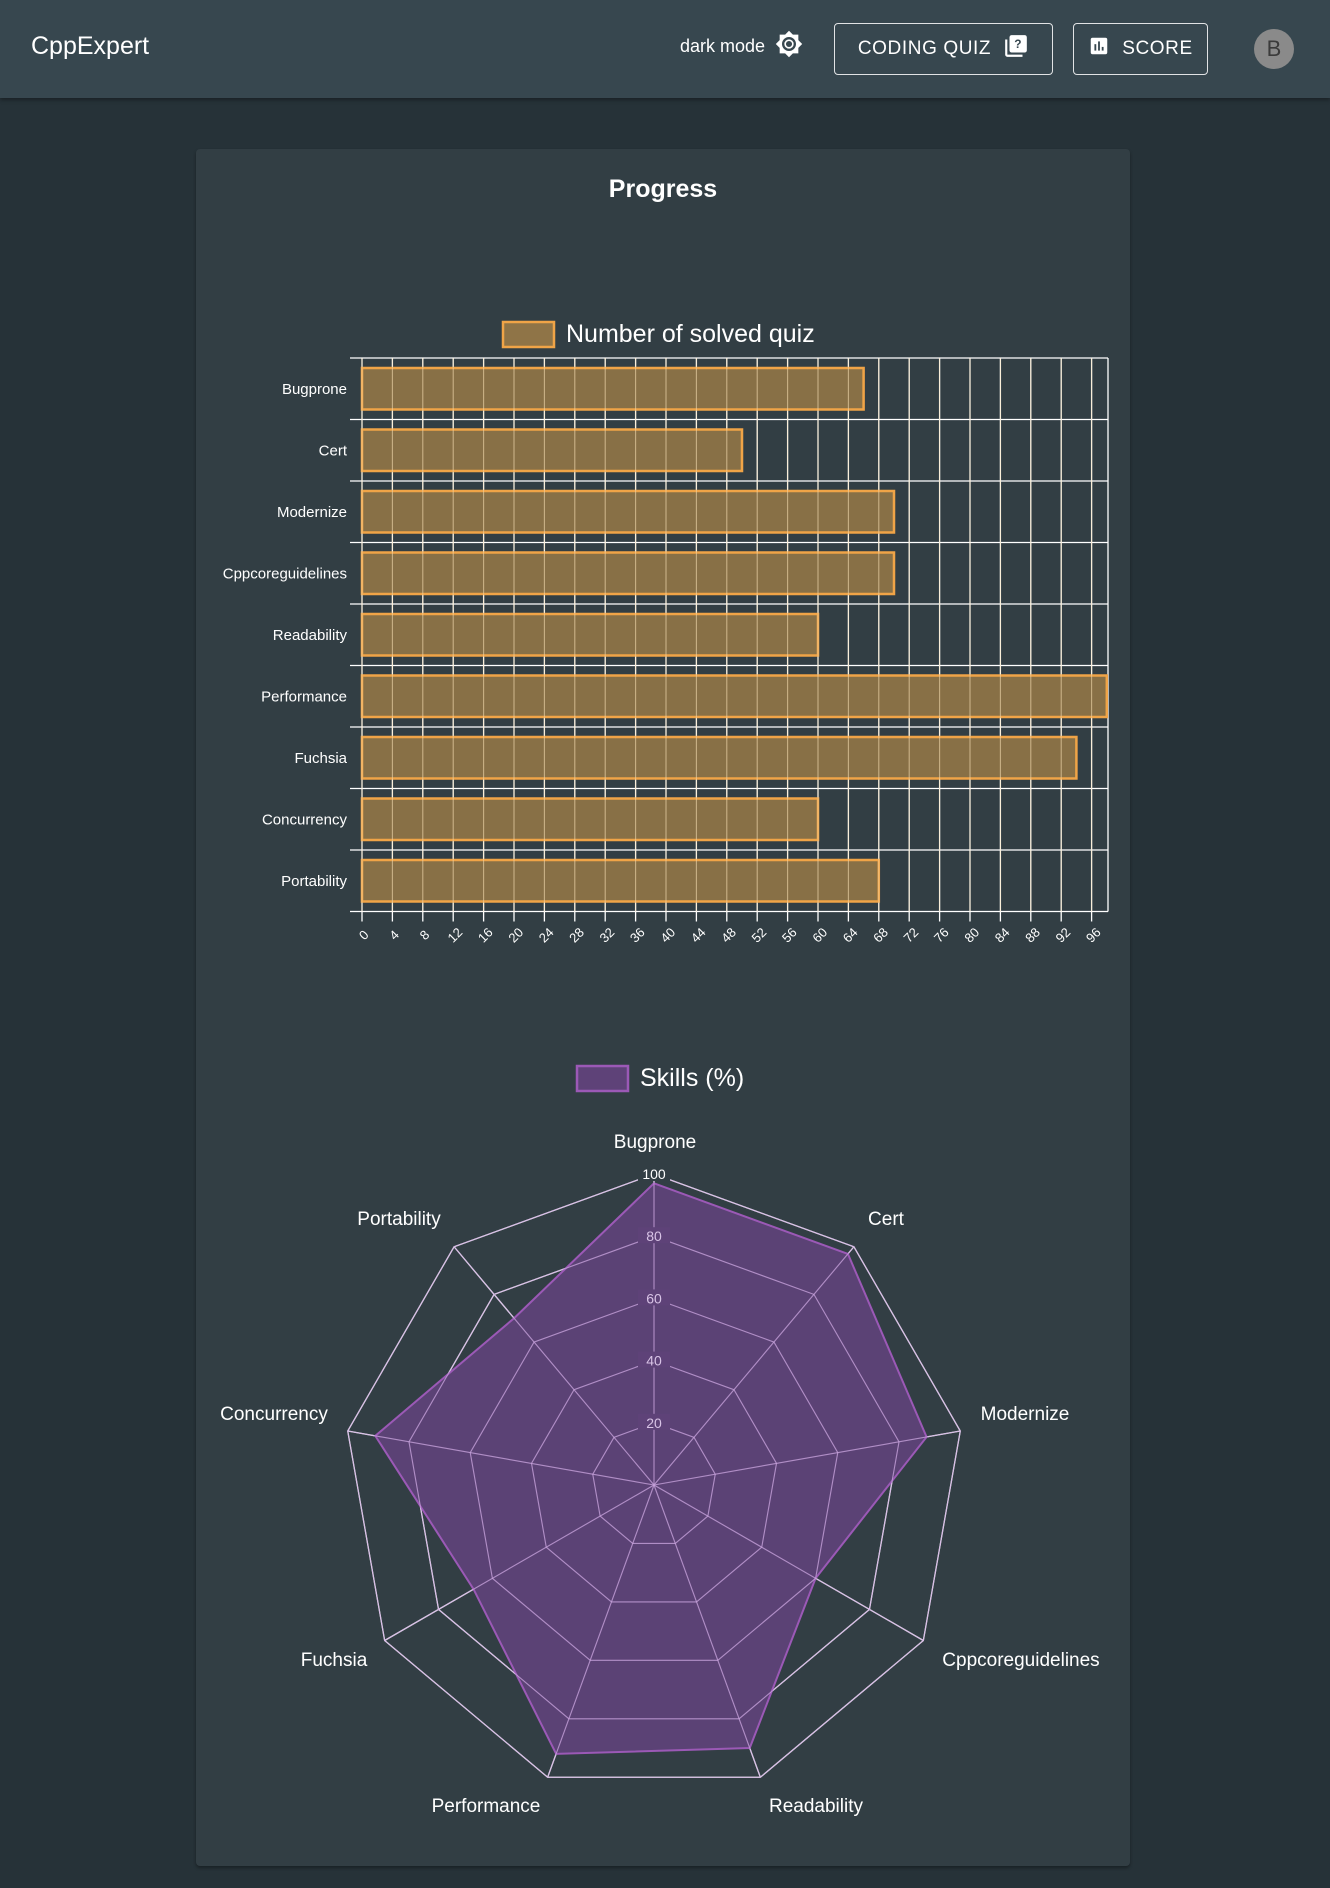  I want to click on quiz-icon: ?, so click(1016, 49).